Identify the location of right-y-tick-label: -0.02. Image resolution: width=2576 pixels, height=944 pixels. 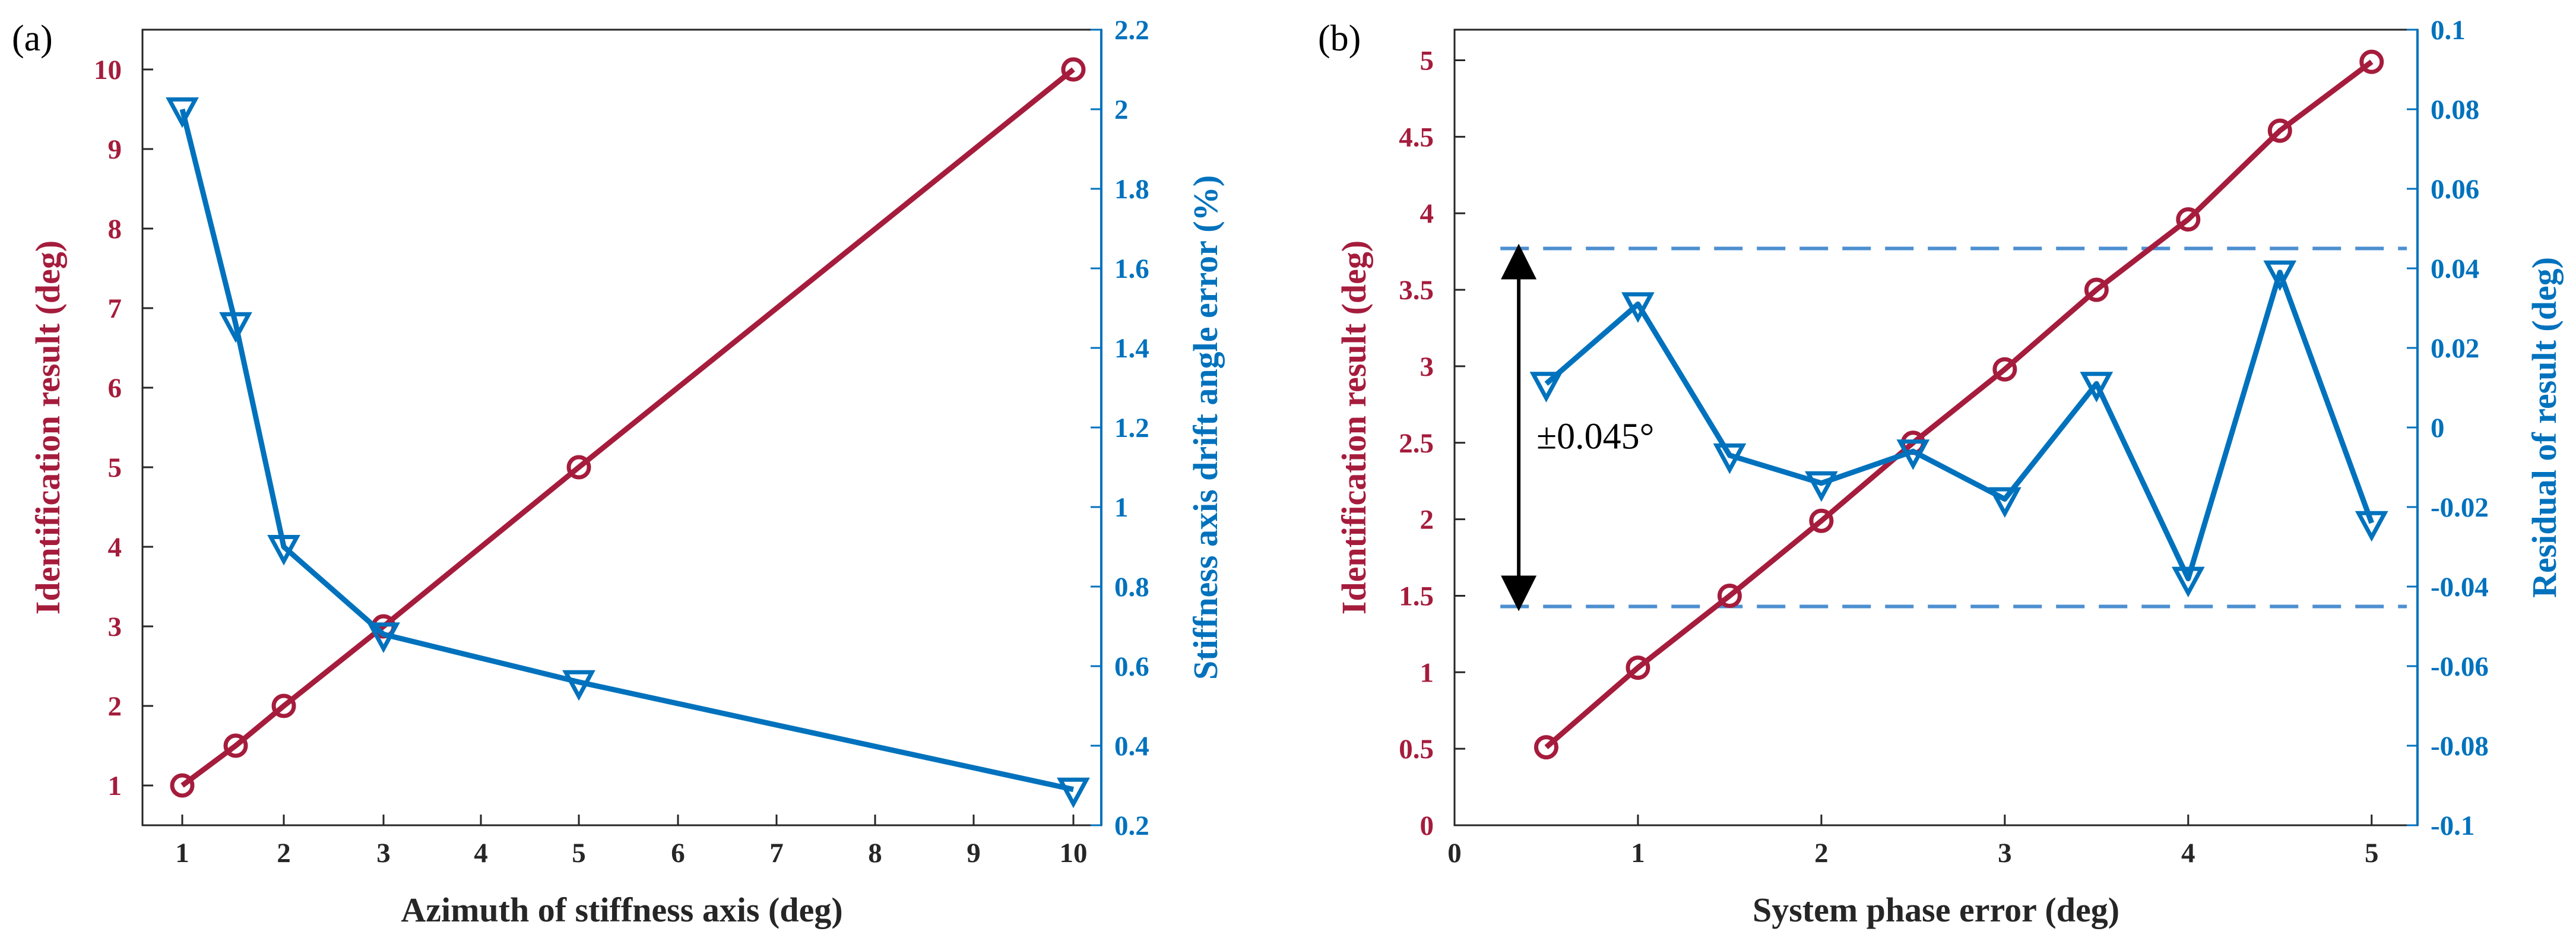
(2460, 507).